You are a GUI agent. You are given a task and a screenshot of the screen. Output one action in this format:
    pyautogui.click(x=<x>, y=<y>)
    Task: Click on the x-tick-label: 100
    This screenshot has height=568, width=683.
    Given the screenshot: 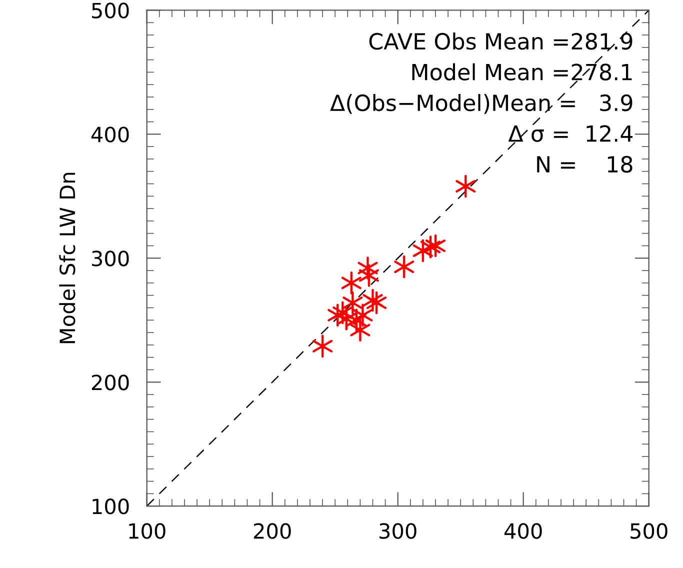 What is the action you would take?
    pyautogui.click(x=147, y=531)
    